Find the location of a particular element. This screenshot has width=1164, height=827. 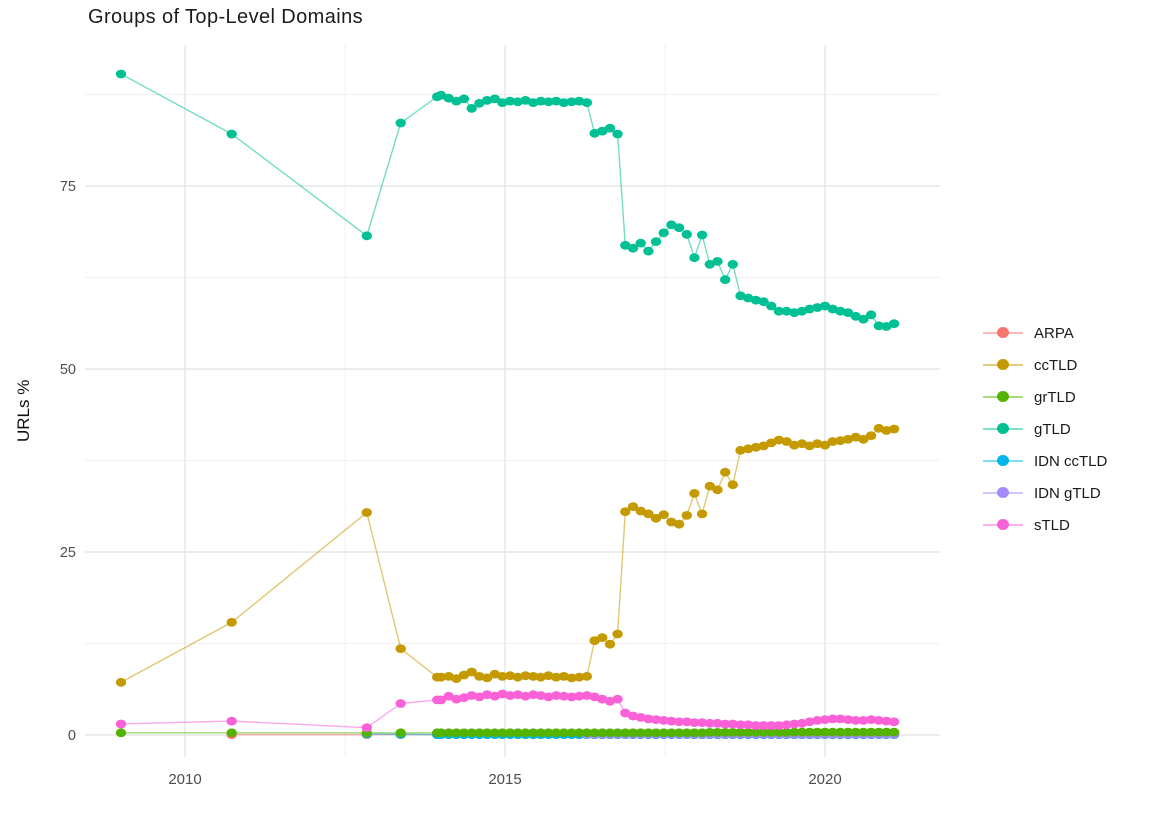

legend-label-gtld: gTLD is located at coordinates (1052, 429).